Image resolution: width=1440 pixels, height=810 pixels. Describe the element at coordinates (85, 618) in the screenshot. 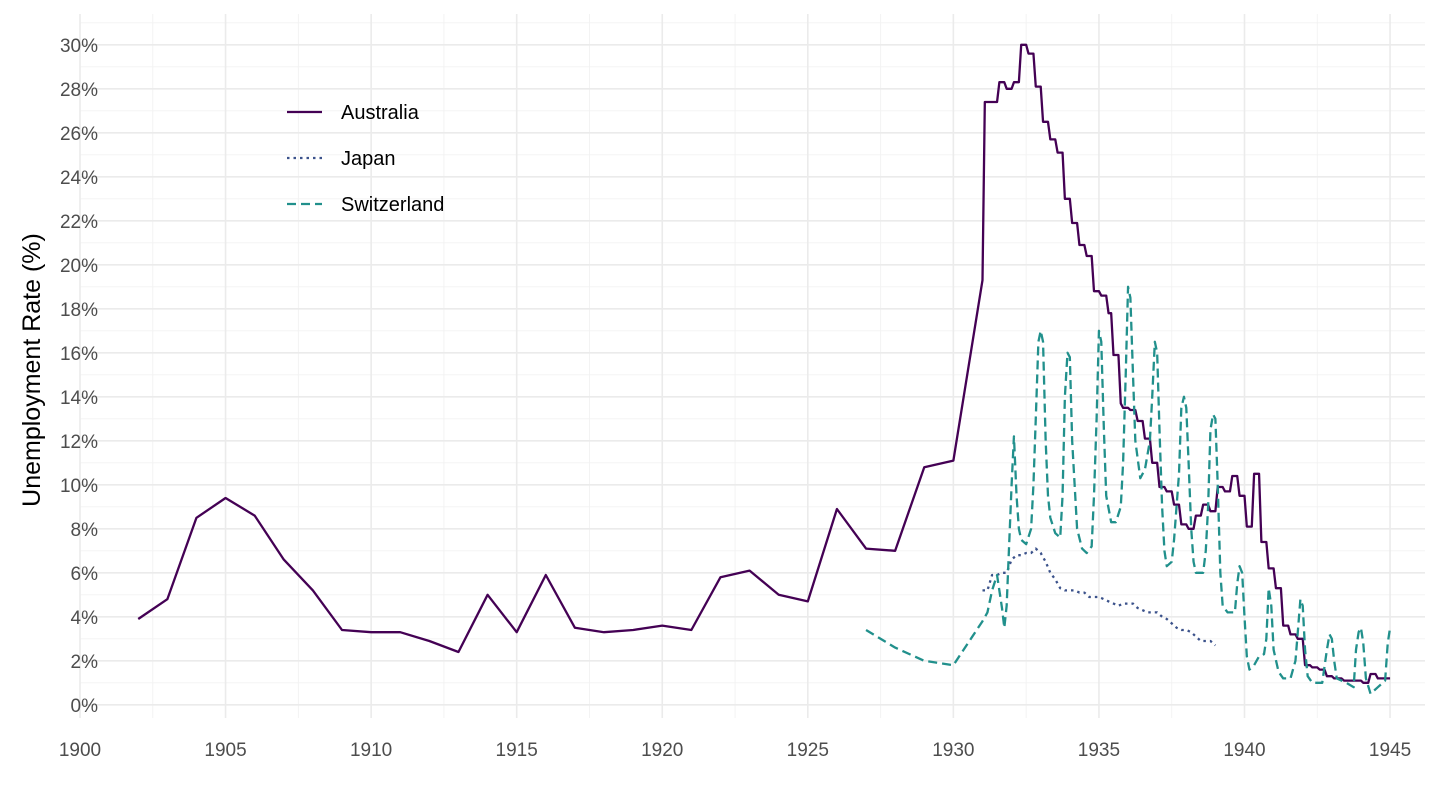

I see `y-tick-label: 4%` at that location.